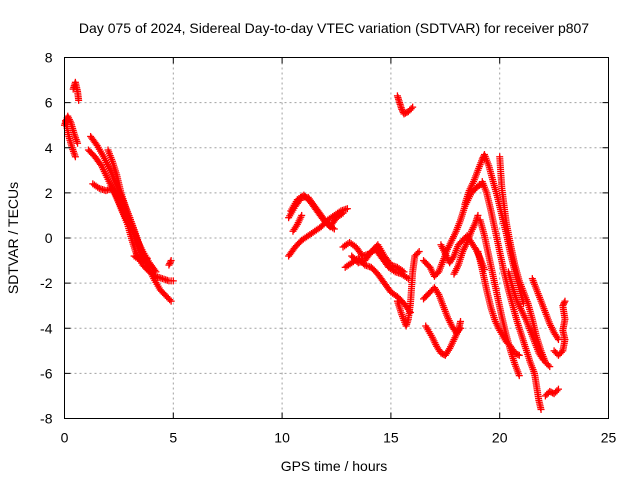 This screenshot has width=640, height=480. What do you see at coordinates (49, 193) in the screenshot?
I see `y-tick-label: 2` at bounding box center [49, 193].